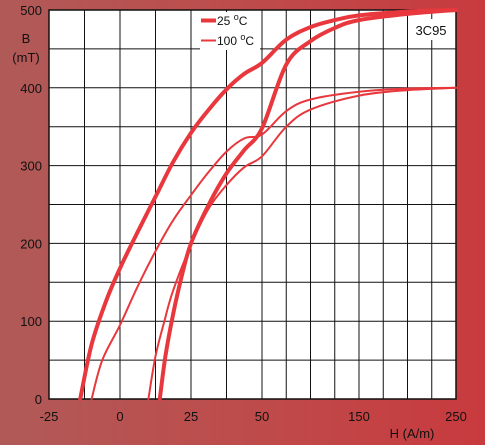  What do you see at coordinates (26, 38) in the screenshot?
I see `y-axis-label-line1: B` at bounding box center [26, 38].